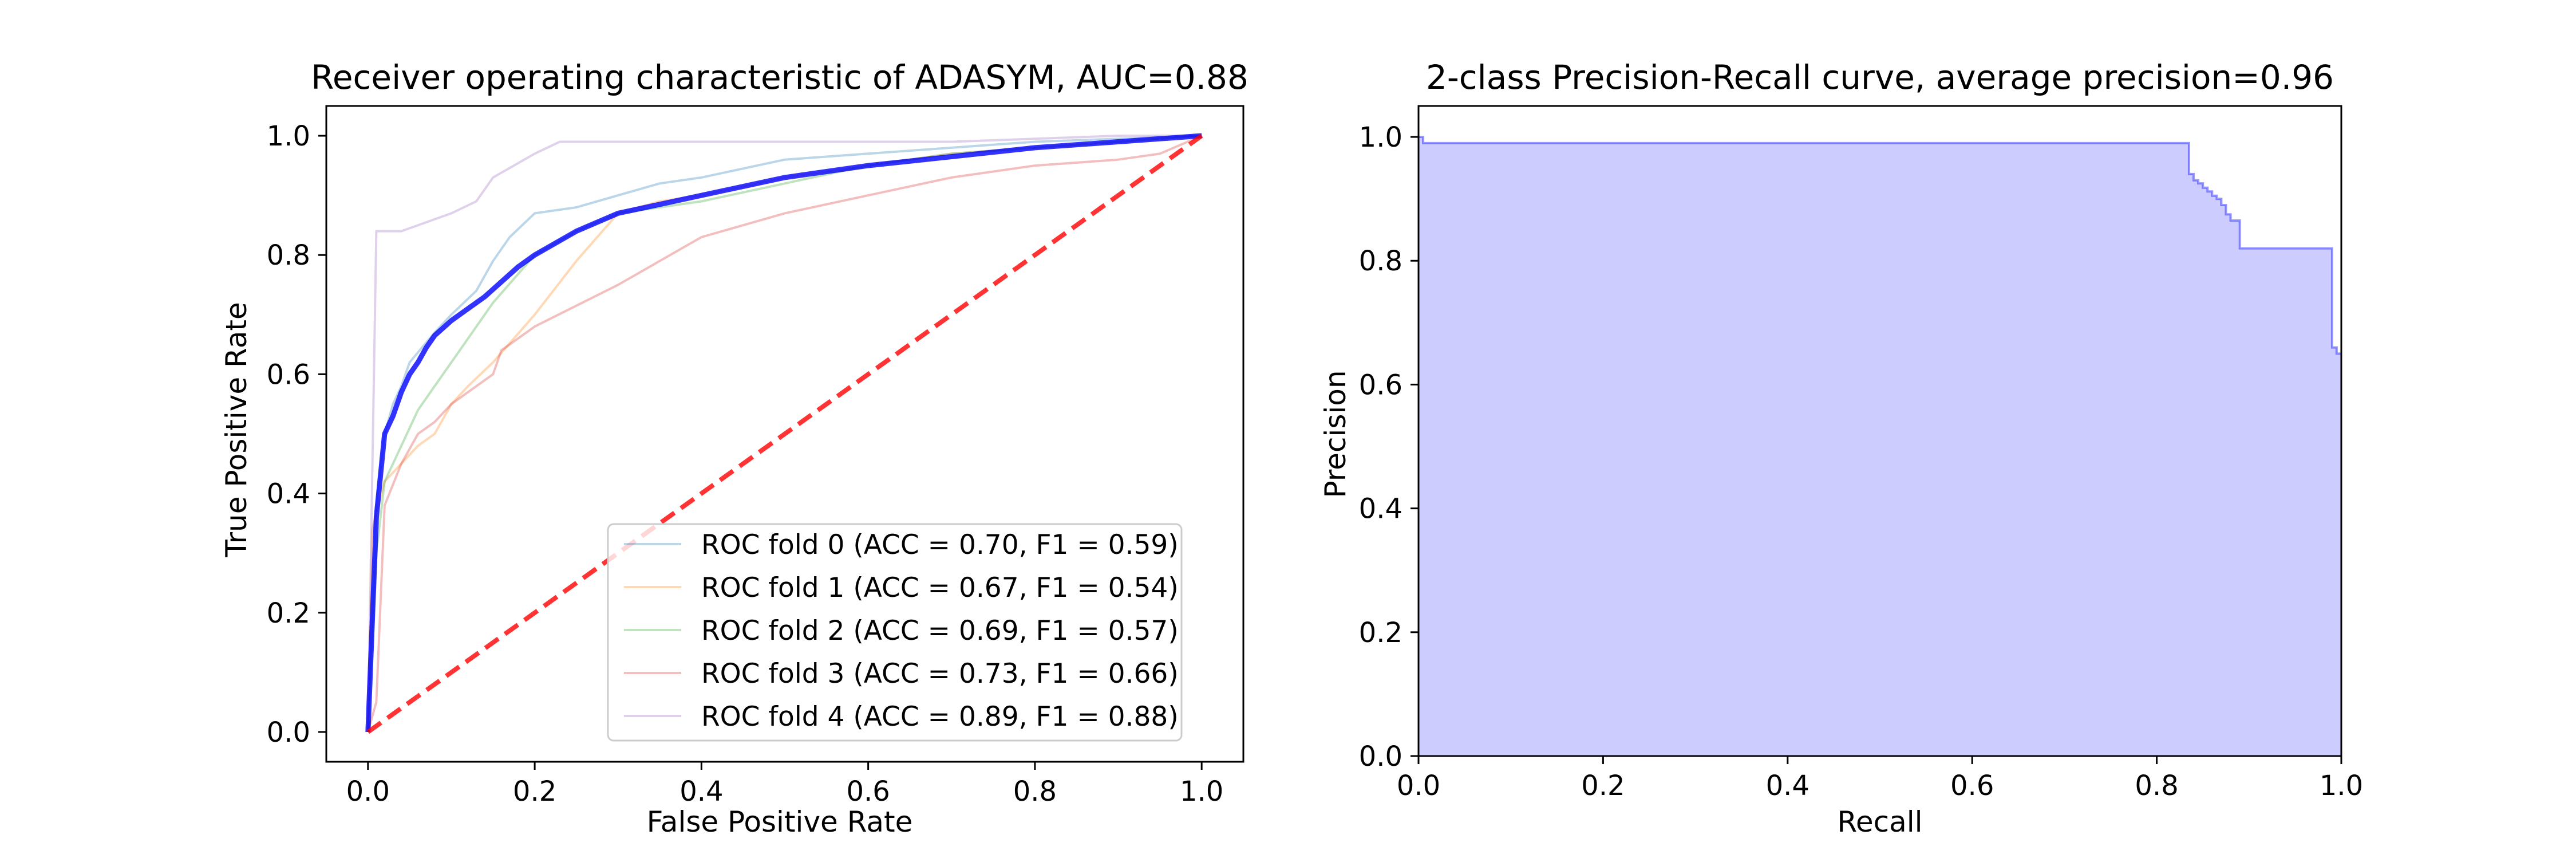  I want to click on roc-x-tick-label: 0.8, so click(1035, 792).